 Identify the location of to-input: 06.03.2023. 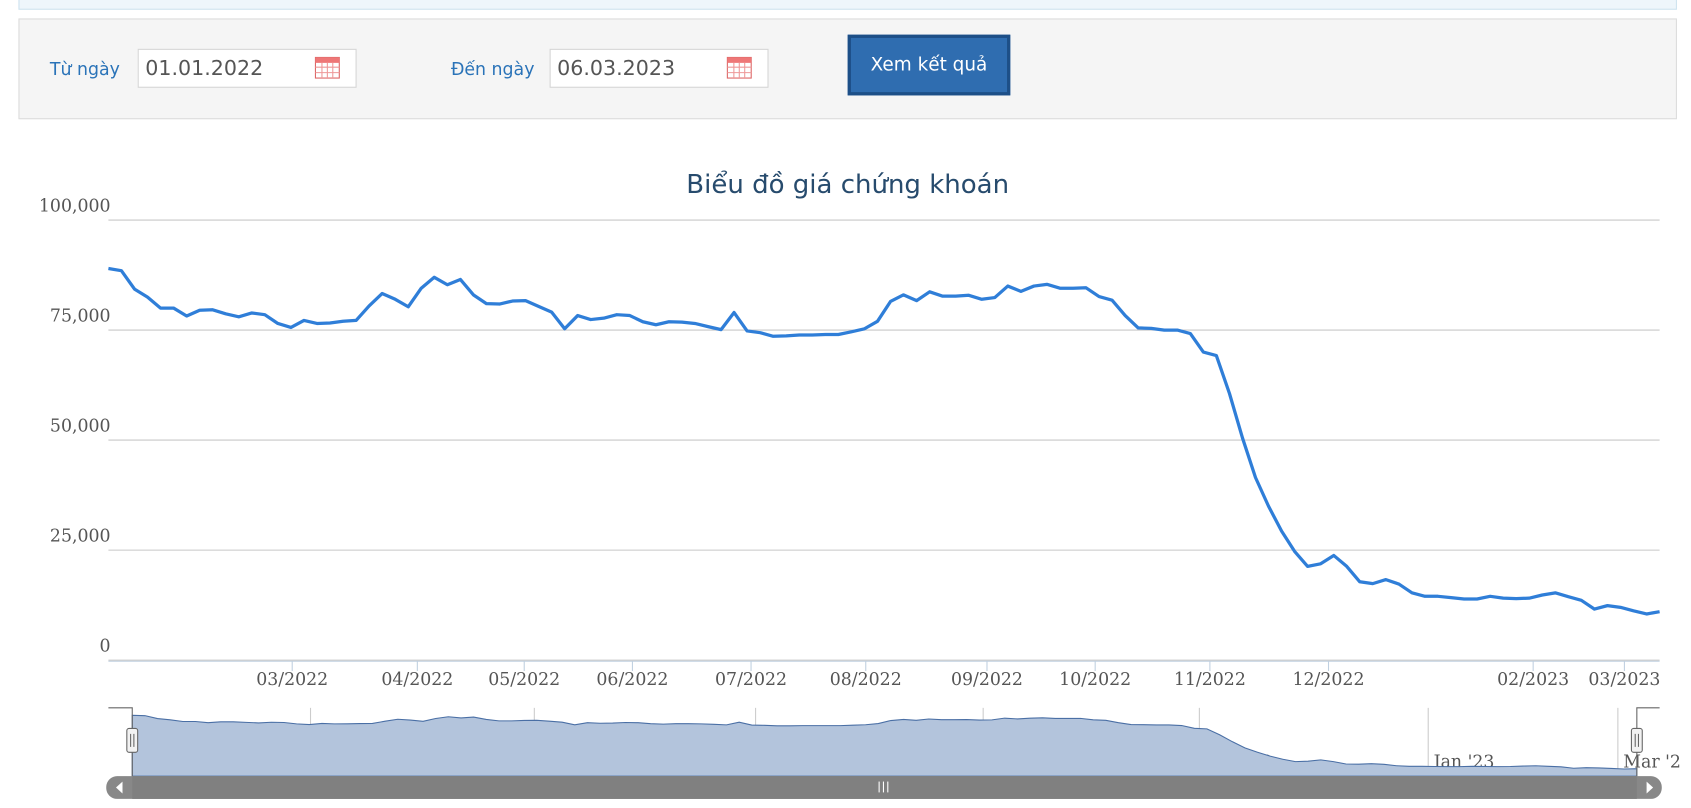
(659, 68).